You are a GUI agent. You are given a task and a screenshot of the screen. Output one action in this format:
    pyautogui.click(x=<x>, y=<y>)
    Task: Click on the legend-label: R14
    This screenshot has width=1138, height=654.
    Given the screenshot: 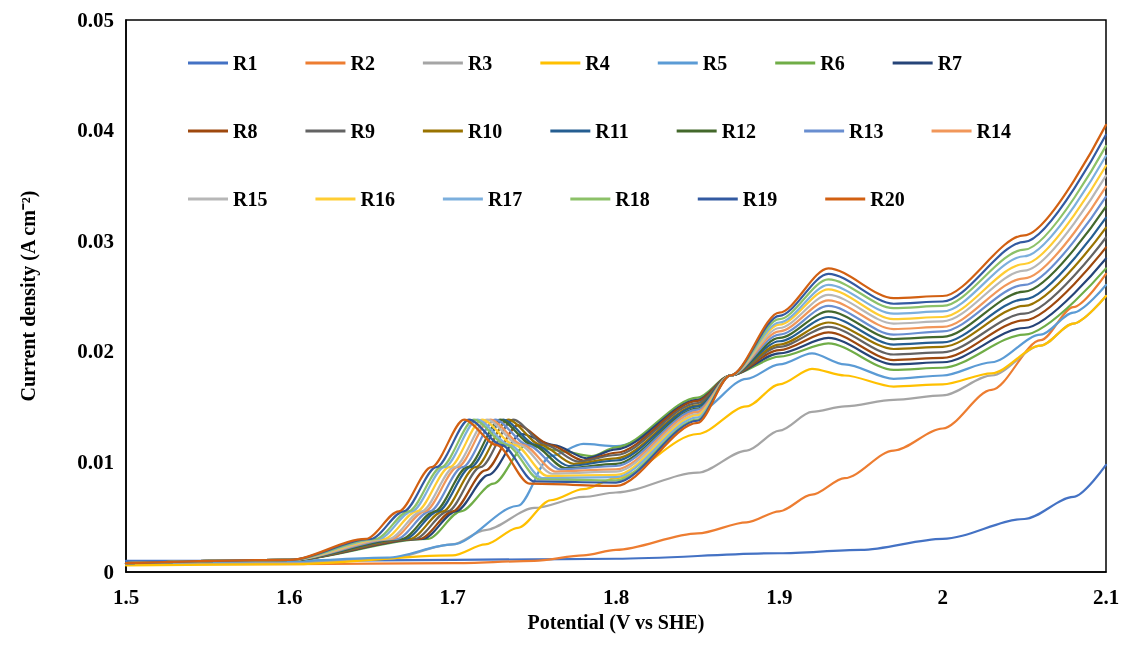 What is the action you would take?
    pyautogui.click(x=994, y=131)
    